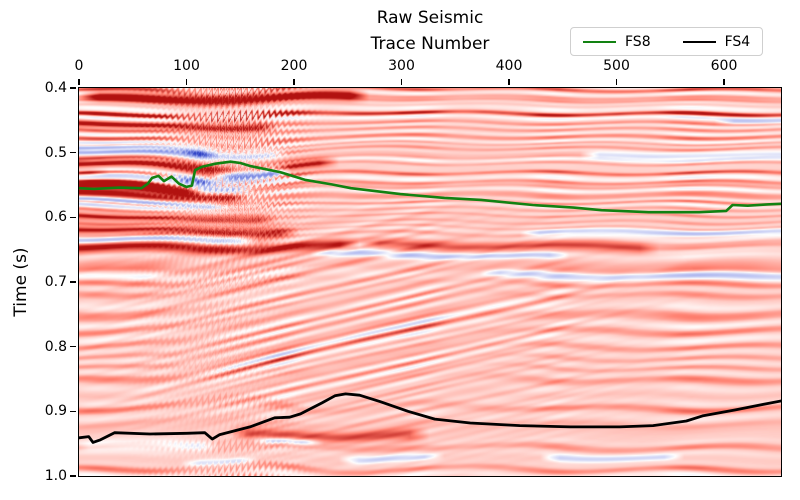 This screenshot has width=800, height=500. What do you see at coordinates (79, 66) in the screenshot?
I see `x-tick-label: 0` at bounding box center [79, 66].